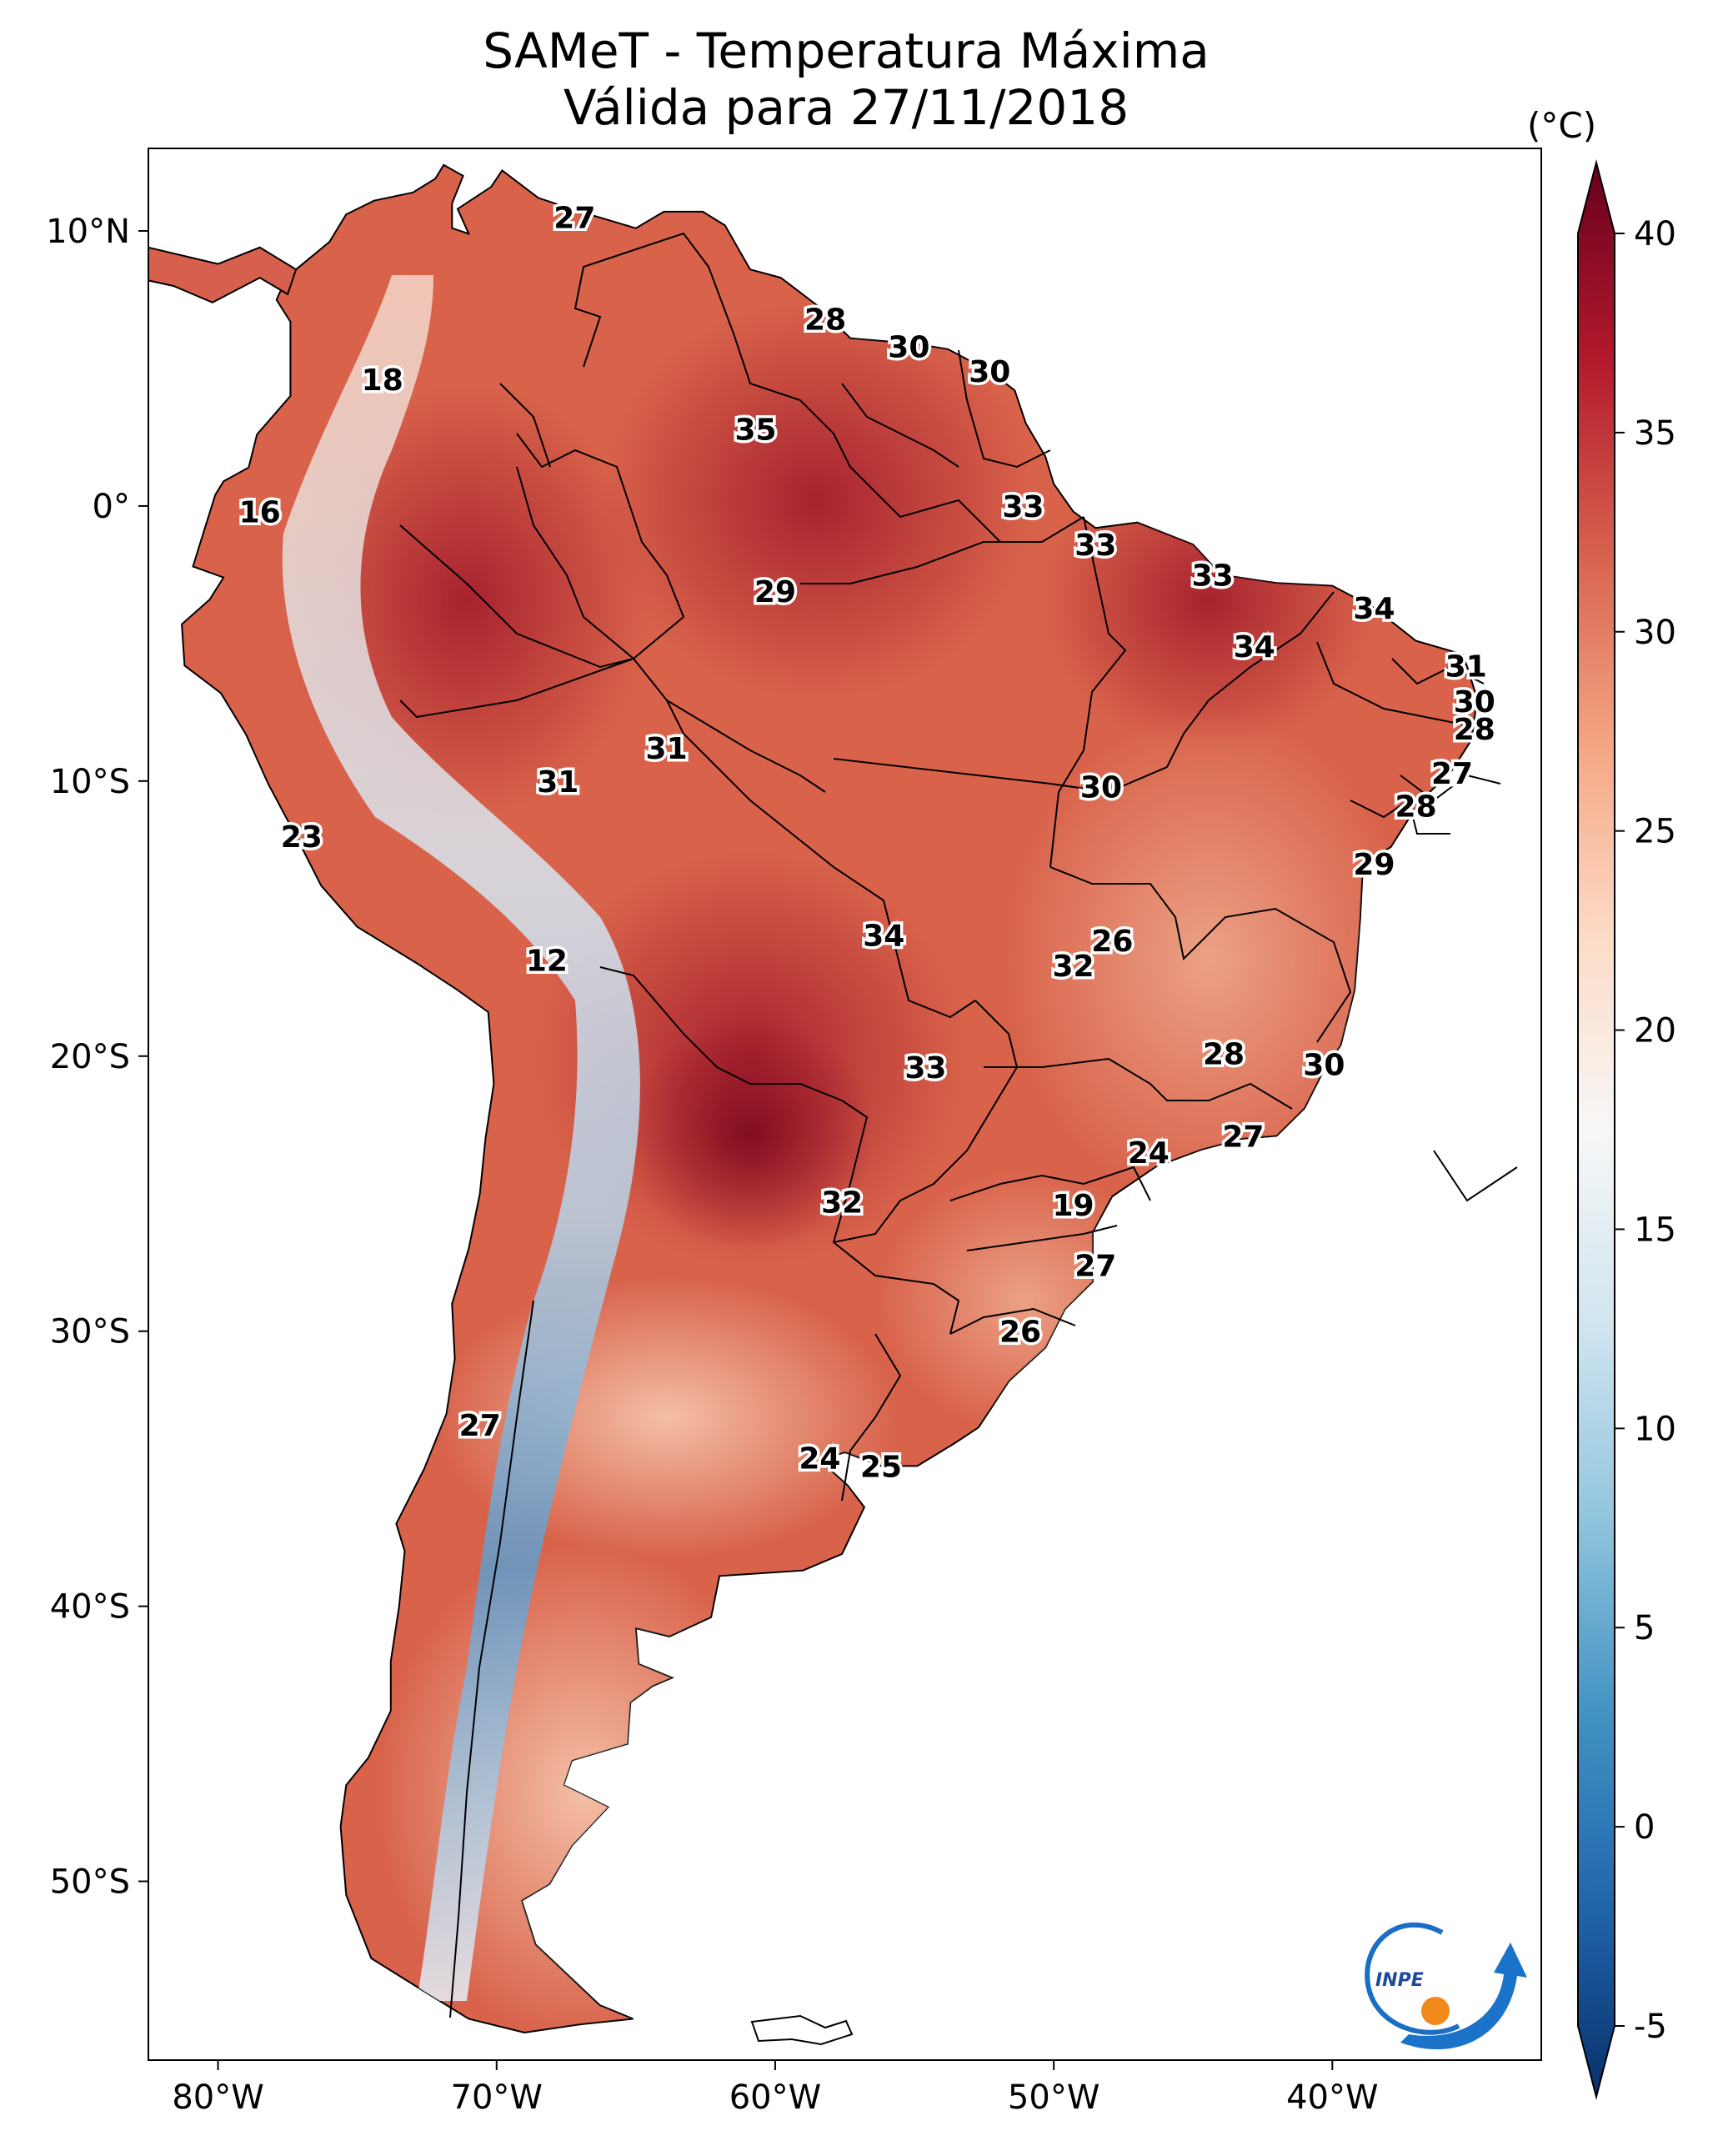 The width and height of the screenshot is (1723, 2156). What do you see at coordinates (497, 2097) in the screenshot?
I see `x-tick-label: 70°W` at bounding box center [497, 2097].